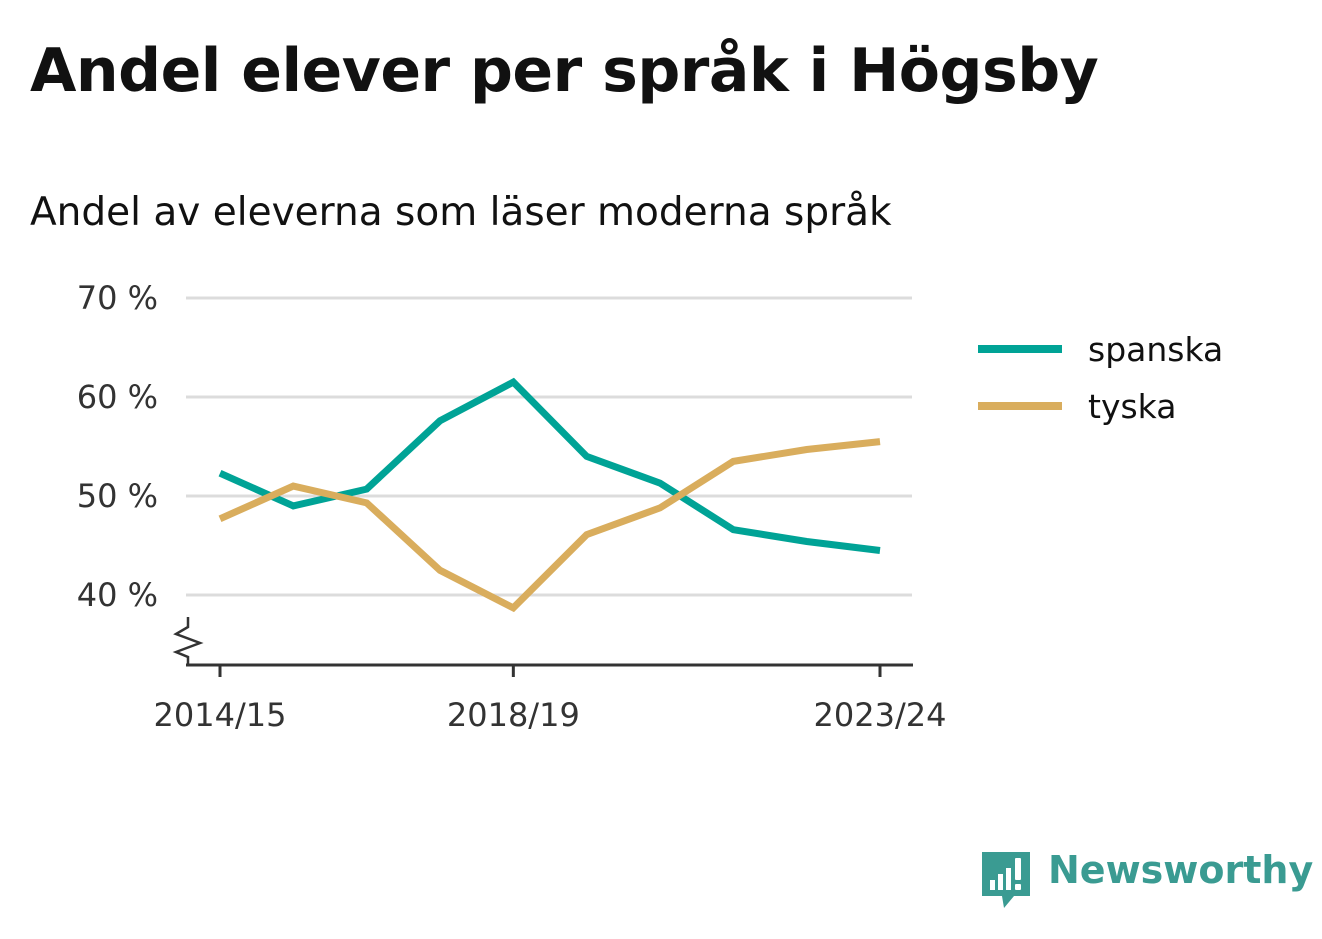  What do you see at coordinates (1006, 880) in the screenshot?
I see `newsworthy-logo-icon` at bounding box center [1006, 880].